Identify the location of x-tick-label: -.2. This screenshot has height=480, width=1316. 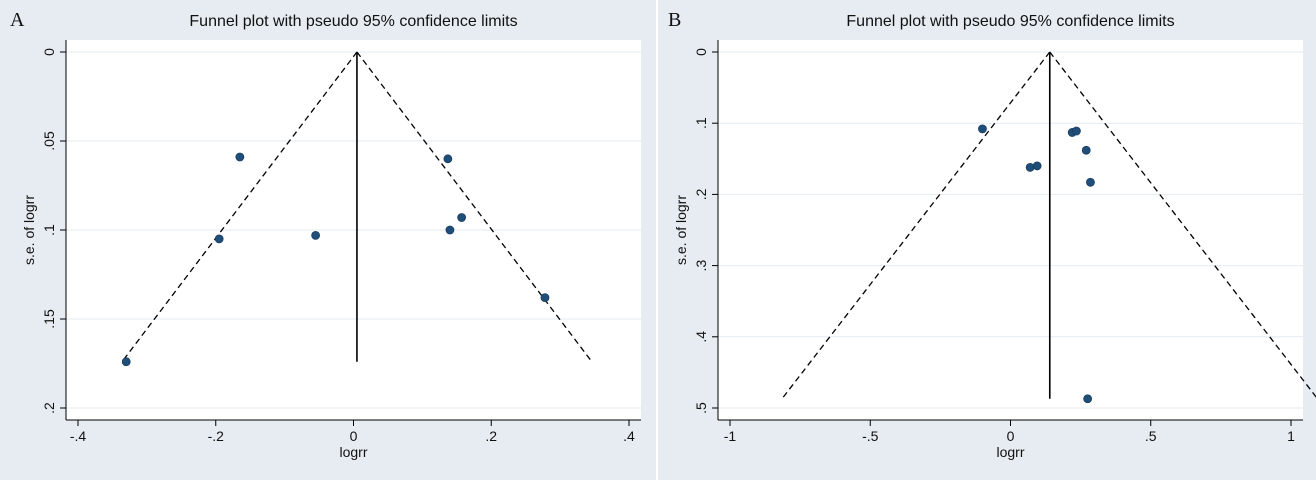
(216, 436).